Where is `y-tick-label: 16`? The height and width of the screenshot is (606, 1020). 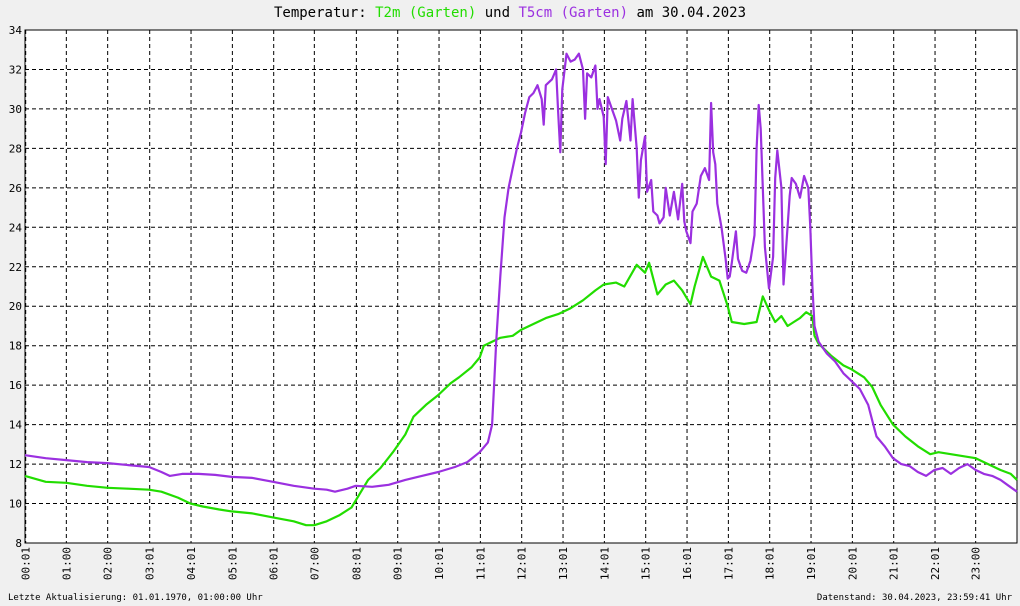 y-tick-label: 16 is located at coordinates (15, 385).